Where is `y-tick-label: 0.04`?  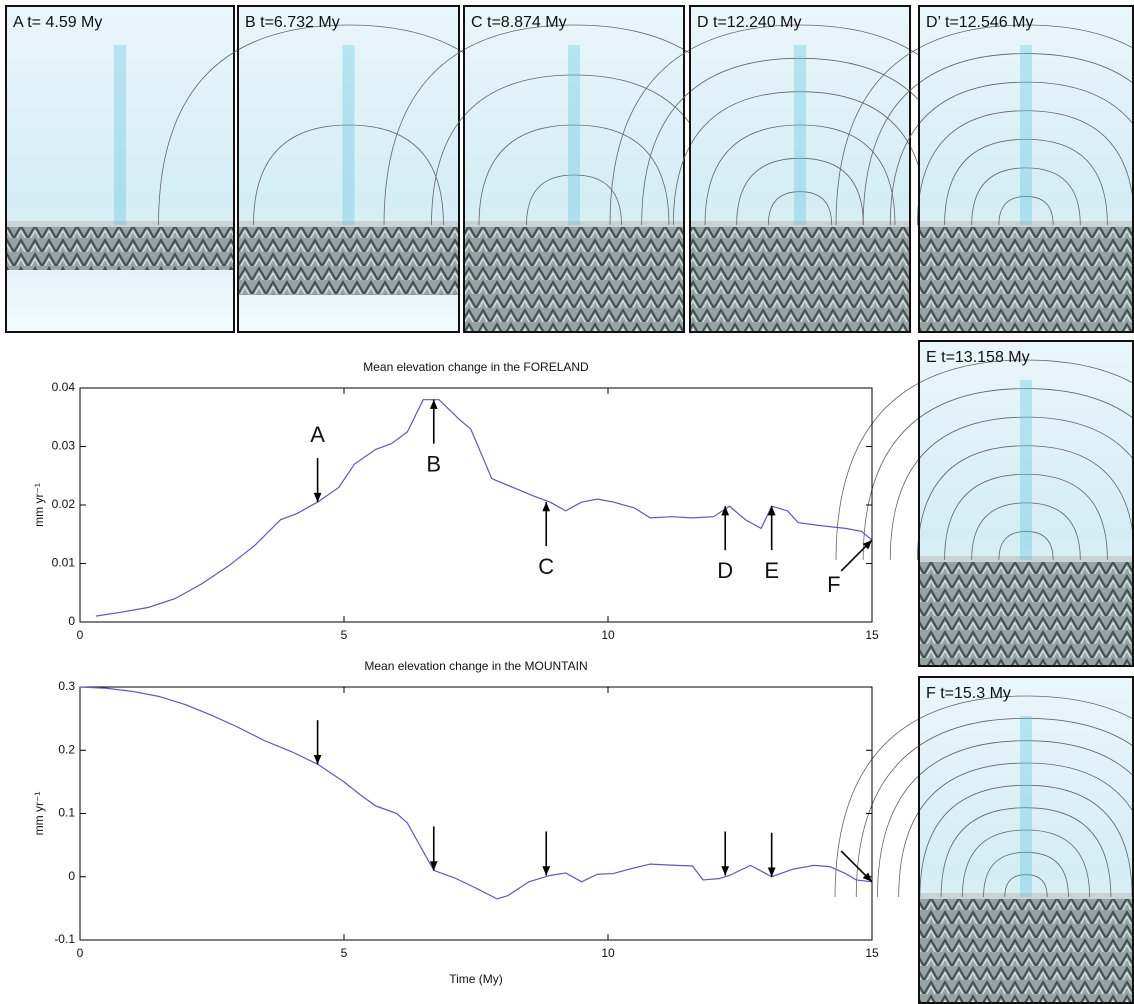
y-tick-label: 0.04 is located at coordinates (64, 387).